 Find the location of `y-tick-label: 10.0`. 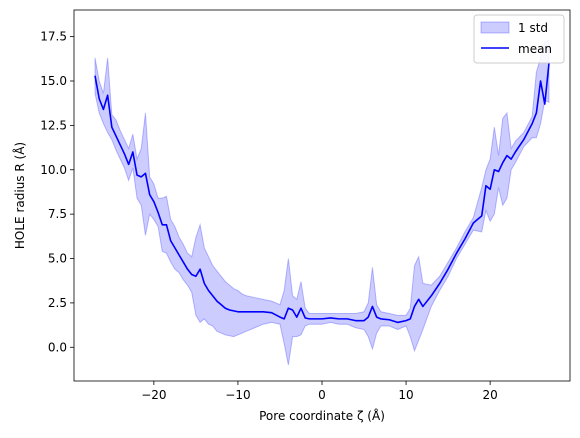

y-tick-label: 10.0 is located at coordinates (53, 170).